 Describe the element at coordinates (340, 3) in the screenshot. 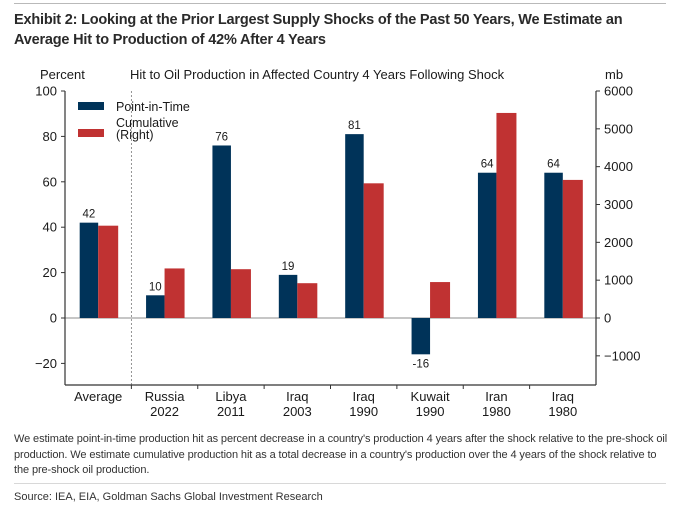

I see `top-divider` at that location.